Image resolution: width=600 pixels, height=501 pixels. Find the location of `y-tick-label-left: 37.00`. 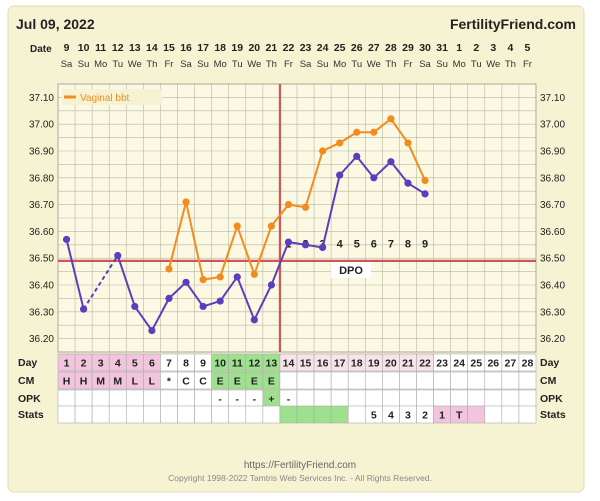

y-tick-label-left: 37.00 is located at coordinates (41, 125).